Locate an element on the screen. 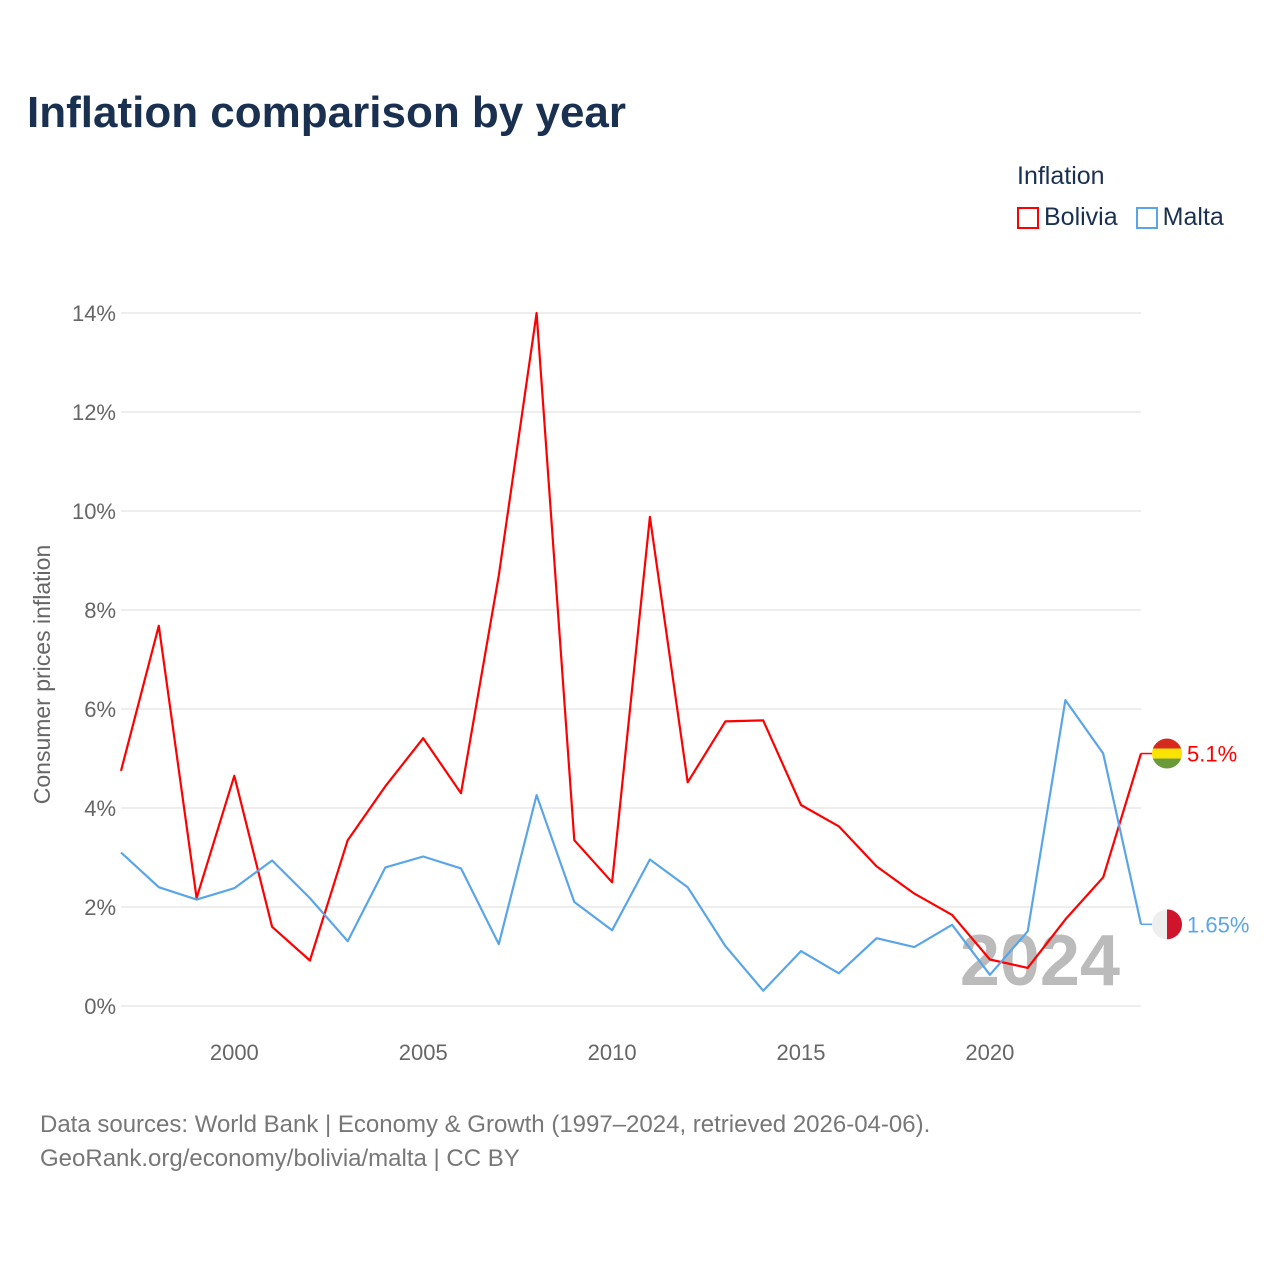  y-tick-label: 14% is located at coordinates (94, 313).